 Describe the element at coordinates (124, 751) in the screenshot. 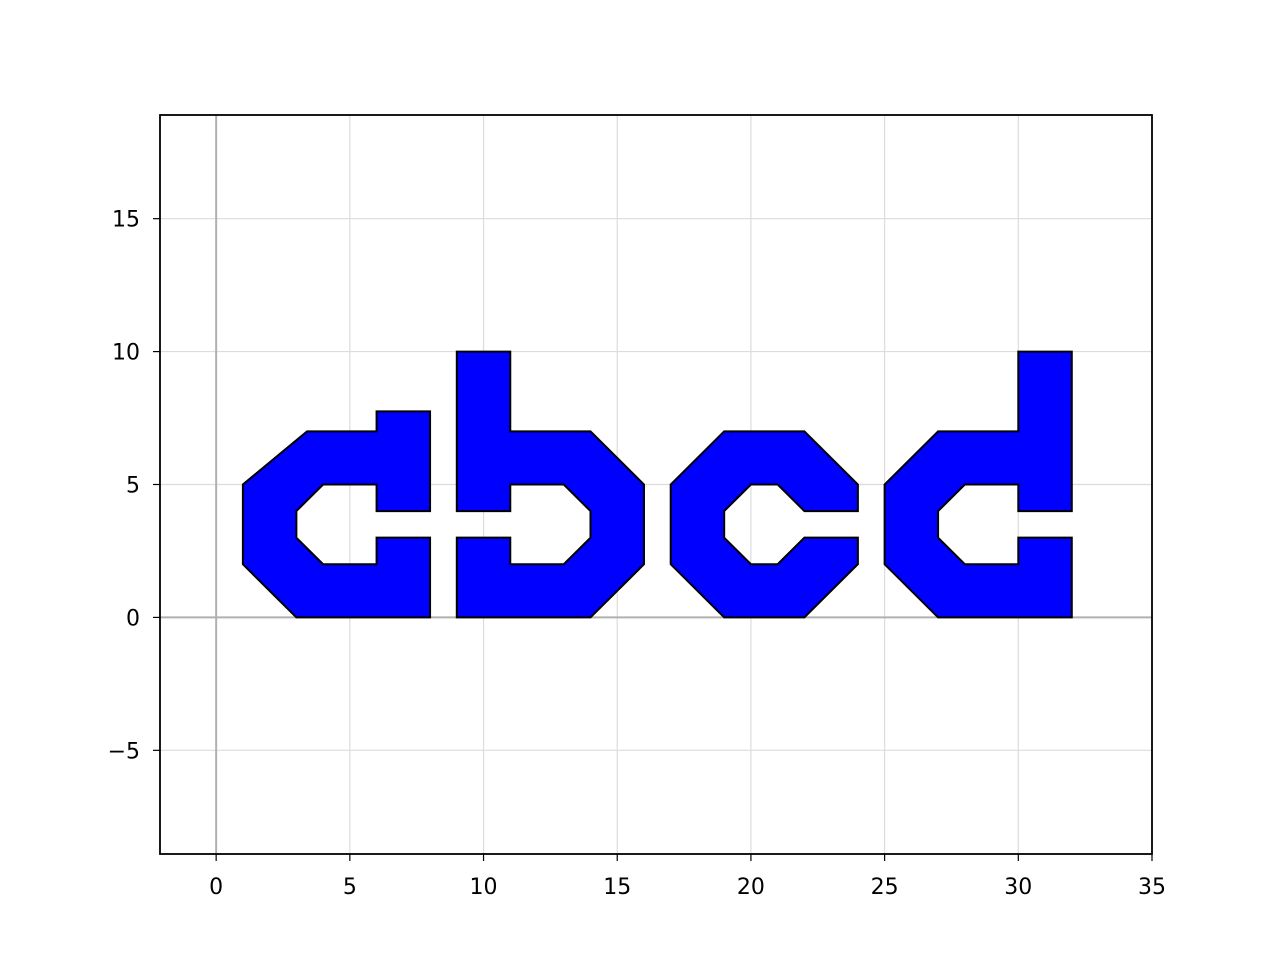

I see `y-tick-label--5: −5` at that location.